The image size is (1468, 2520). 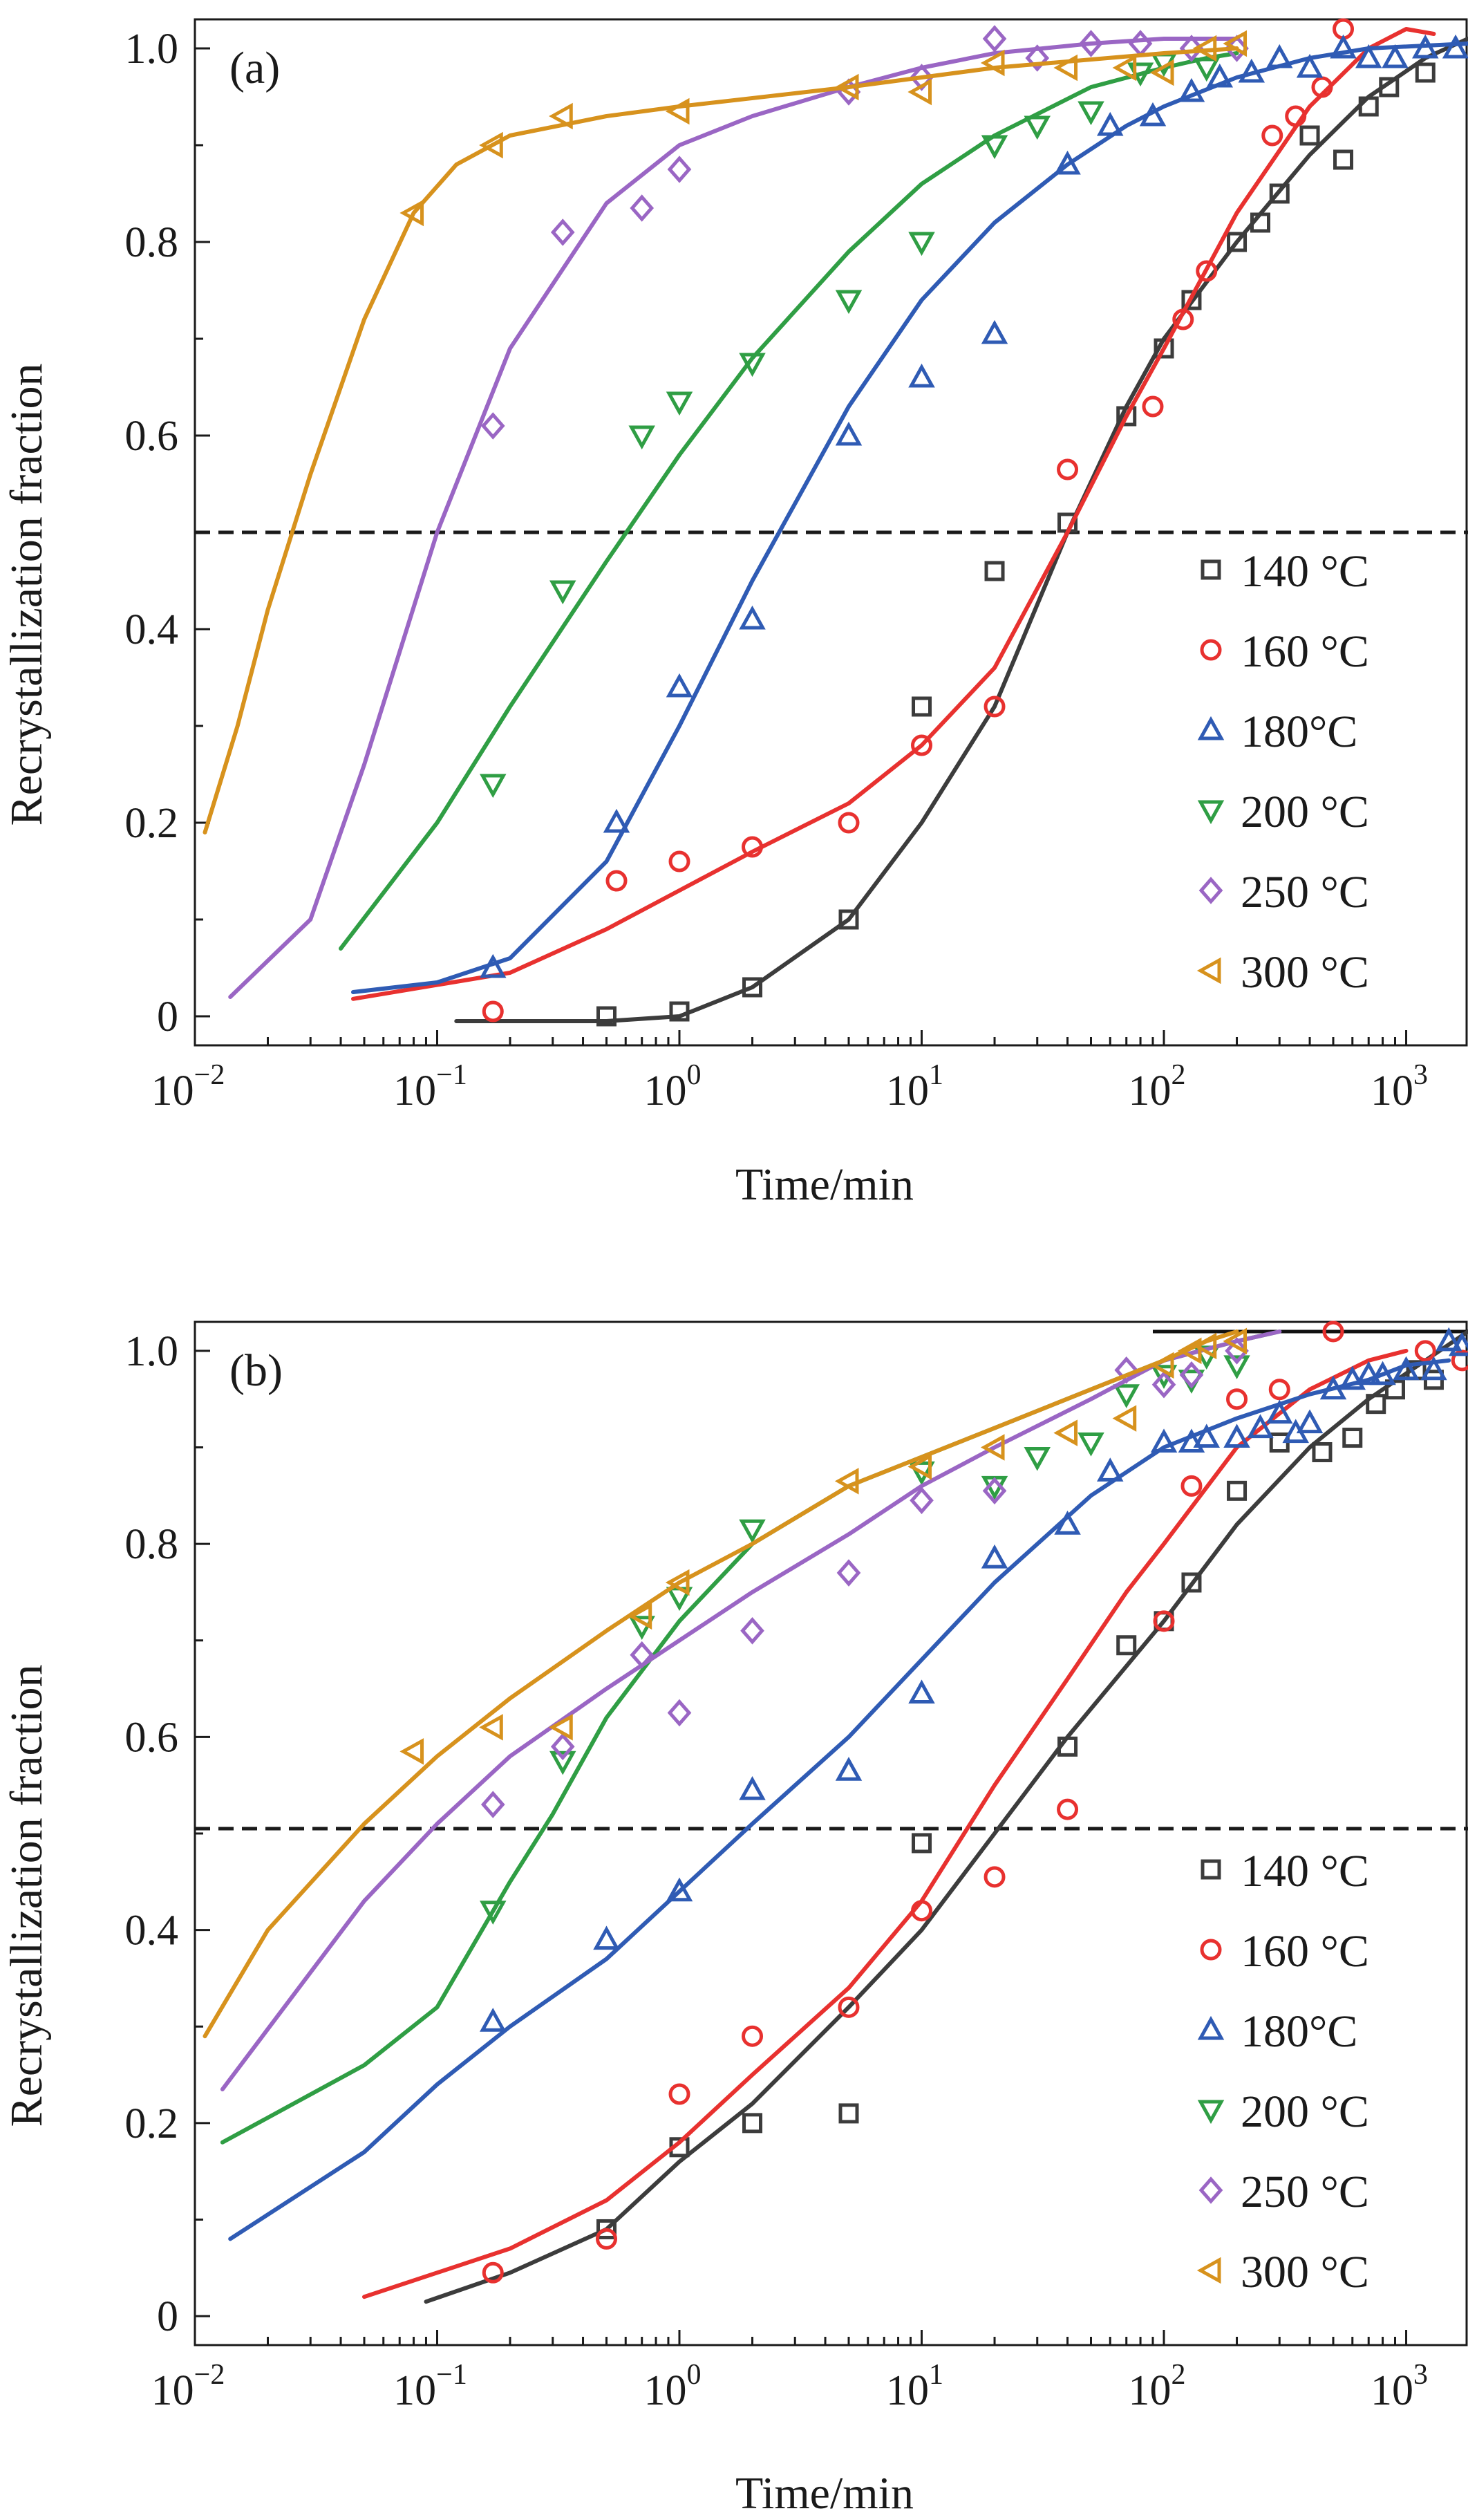 I want to click on panel-label: (b), so click(x=256, y=1370).